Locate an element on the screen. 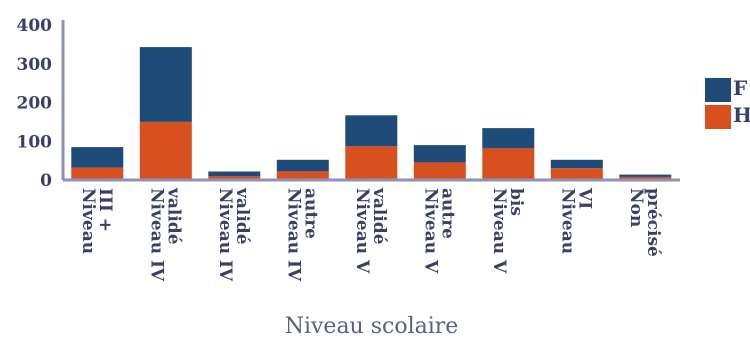  x-tick-label: Niveau Vautre is located at coordinates (438, 231).